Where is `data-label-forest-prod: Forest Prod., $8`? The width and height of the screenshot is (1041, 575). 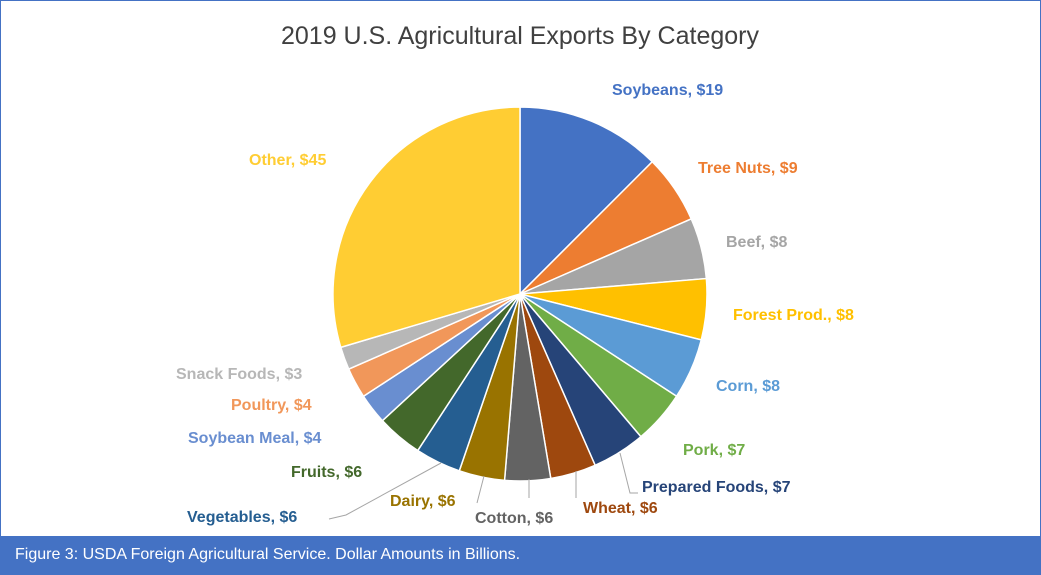
data-label-forest-prod: Forest Prod., $8 is located at coordinates (793, 315).